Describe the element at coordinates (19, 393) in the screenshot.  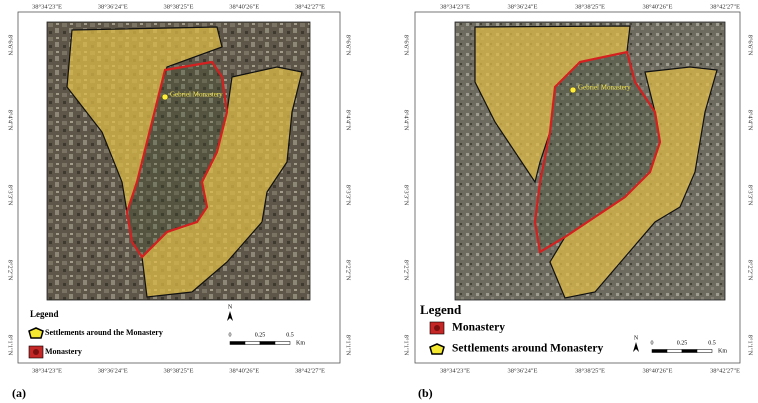
I see `panel-caption: (a)` at that location.